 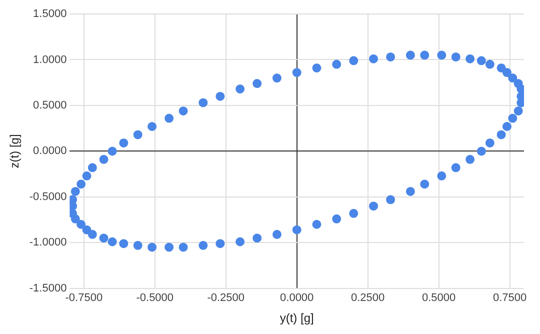 What do you see at coordinates (50, 14) in the screenshot?
I see `y-tick-label: 1.5000` at bounding box center [50, 14].